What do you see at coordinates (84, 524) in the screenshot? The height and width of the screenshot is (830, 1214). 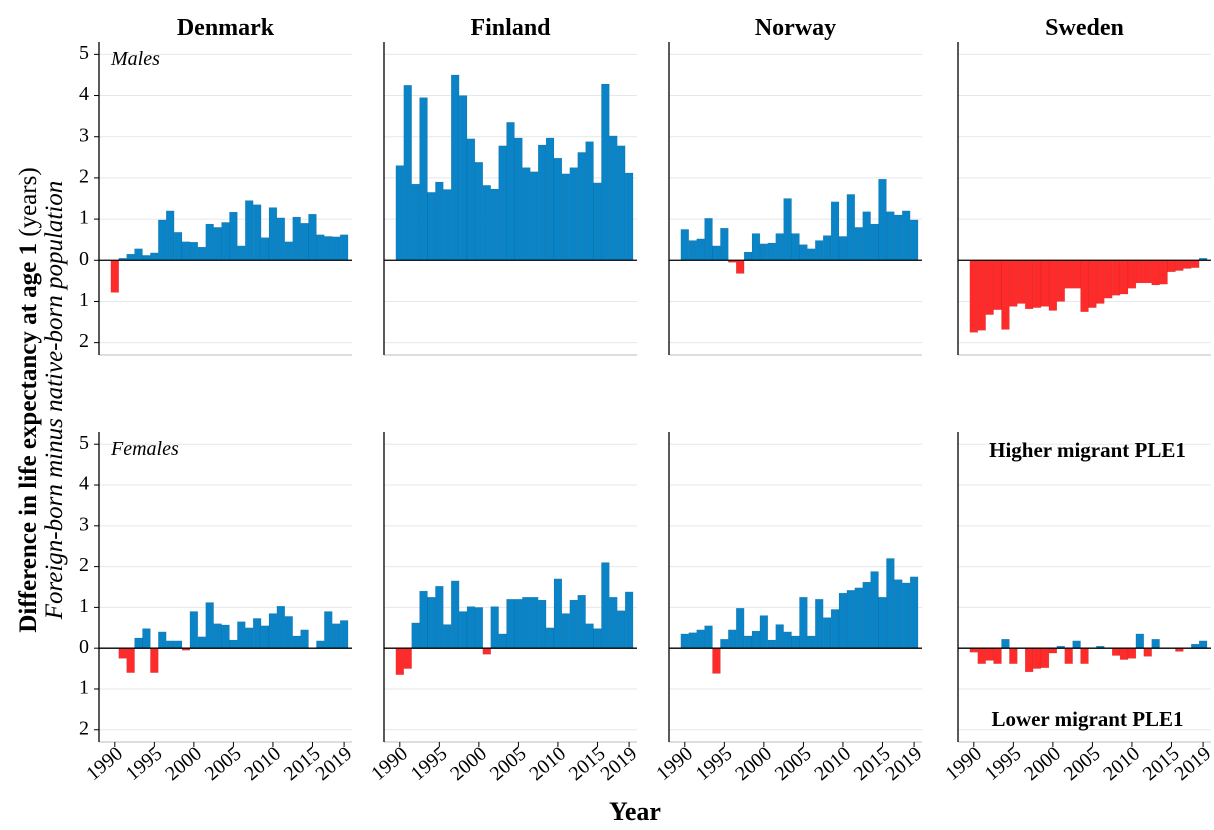 I see `y-tick-label: 3` at bounding box center [84, 524].